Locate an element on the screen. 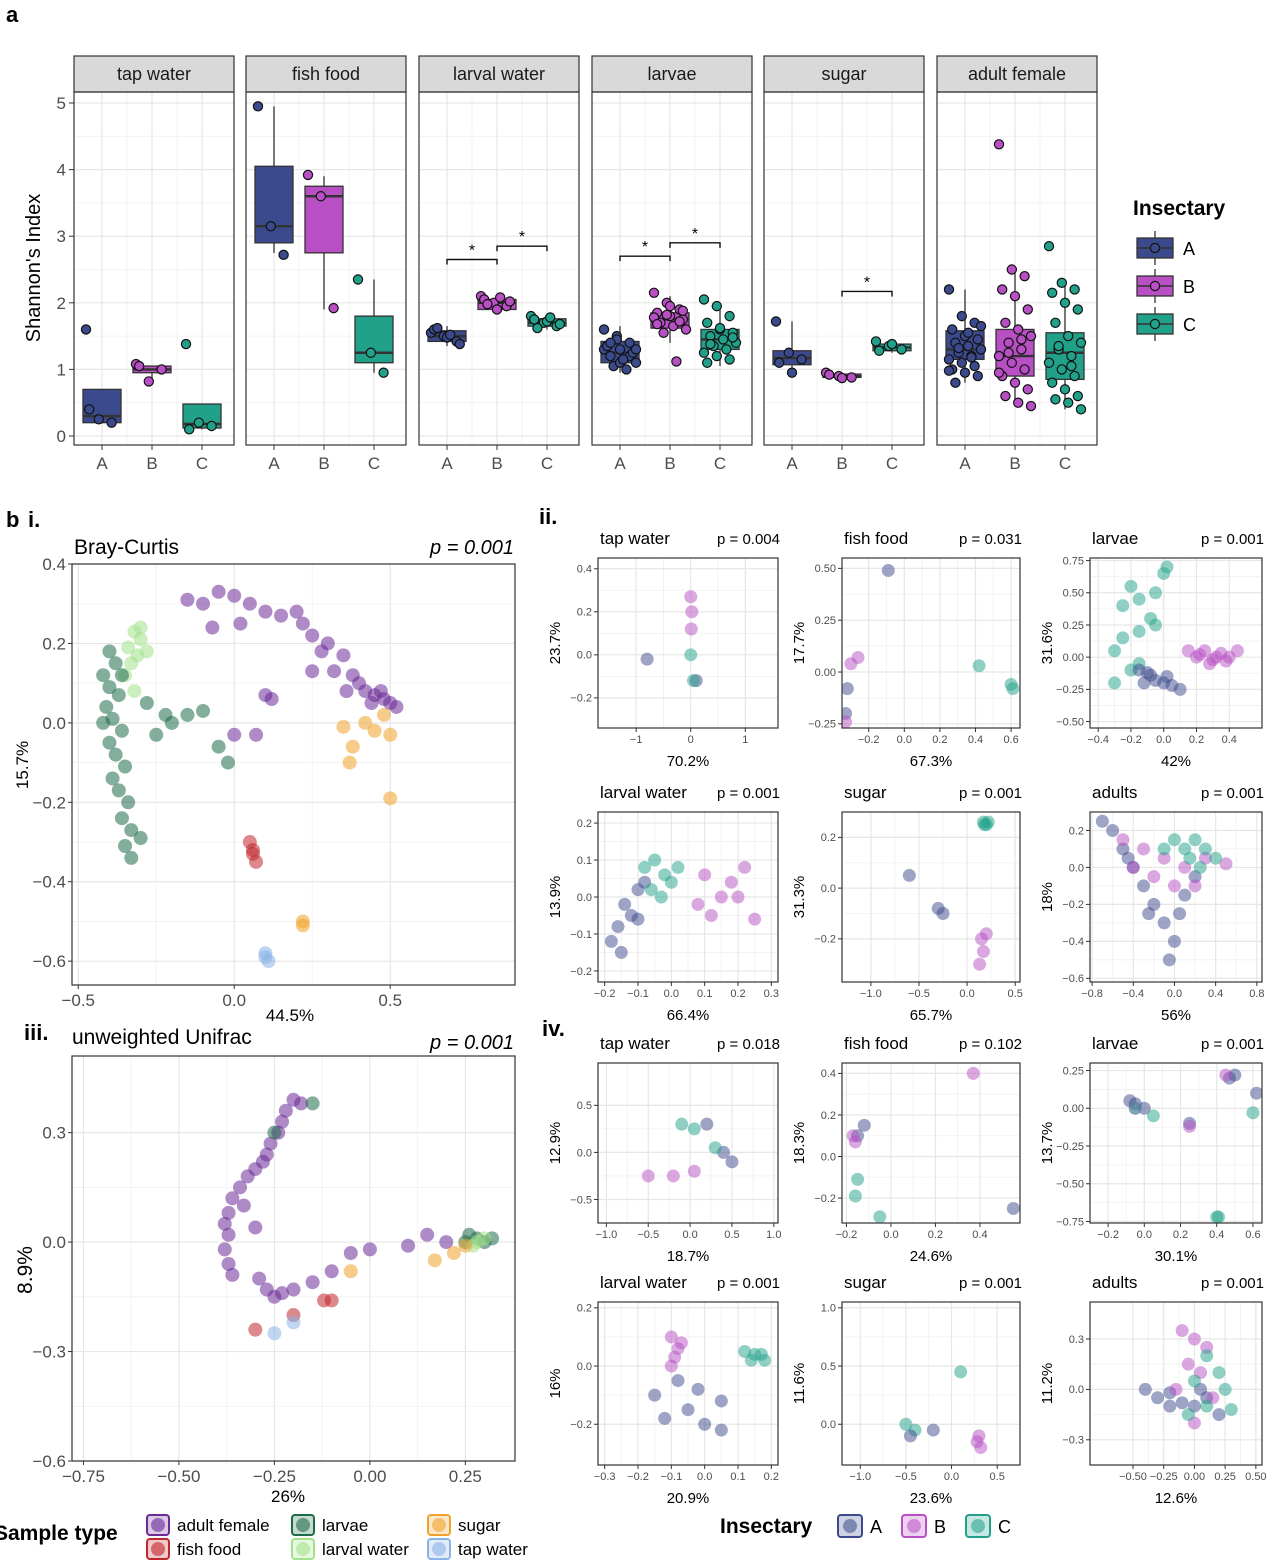 The width and height of the screenshot is (1277, 1561). biv-larval-water-point-A is located at coordinates (688, 1410).